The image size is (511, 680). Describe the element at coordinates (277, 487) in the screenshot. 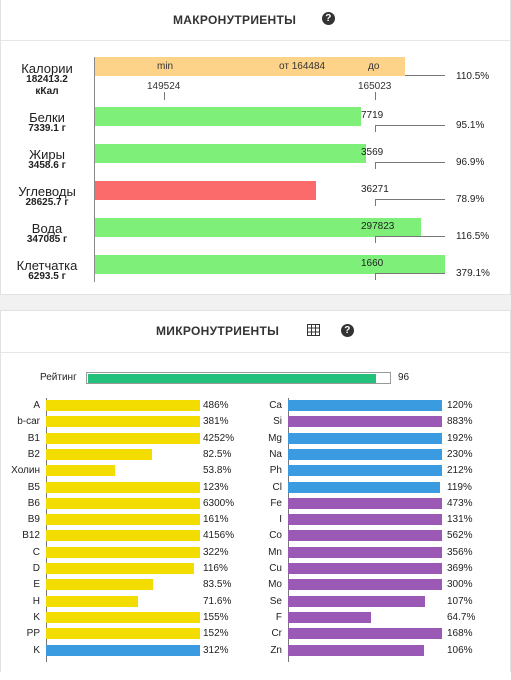

I see `mineral-label: Cl` at that location.